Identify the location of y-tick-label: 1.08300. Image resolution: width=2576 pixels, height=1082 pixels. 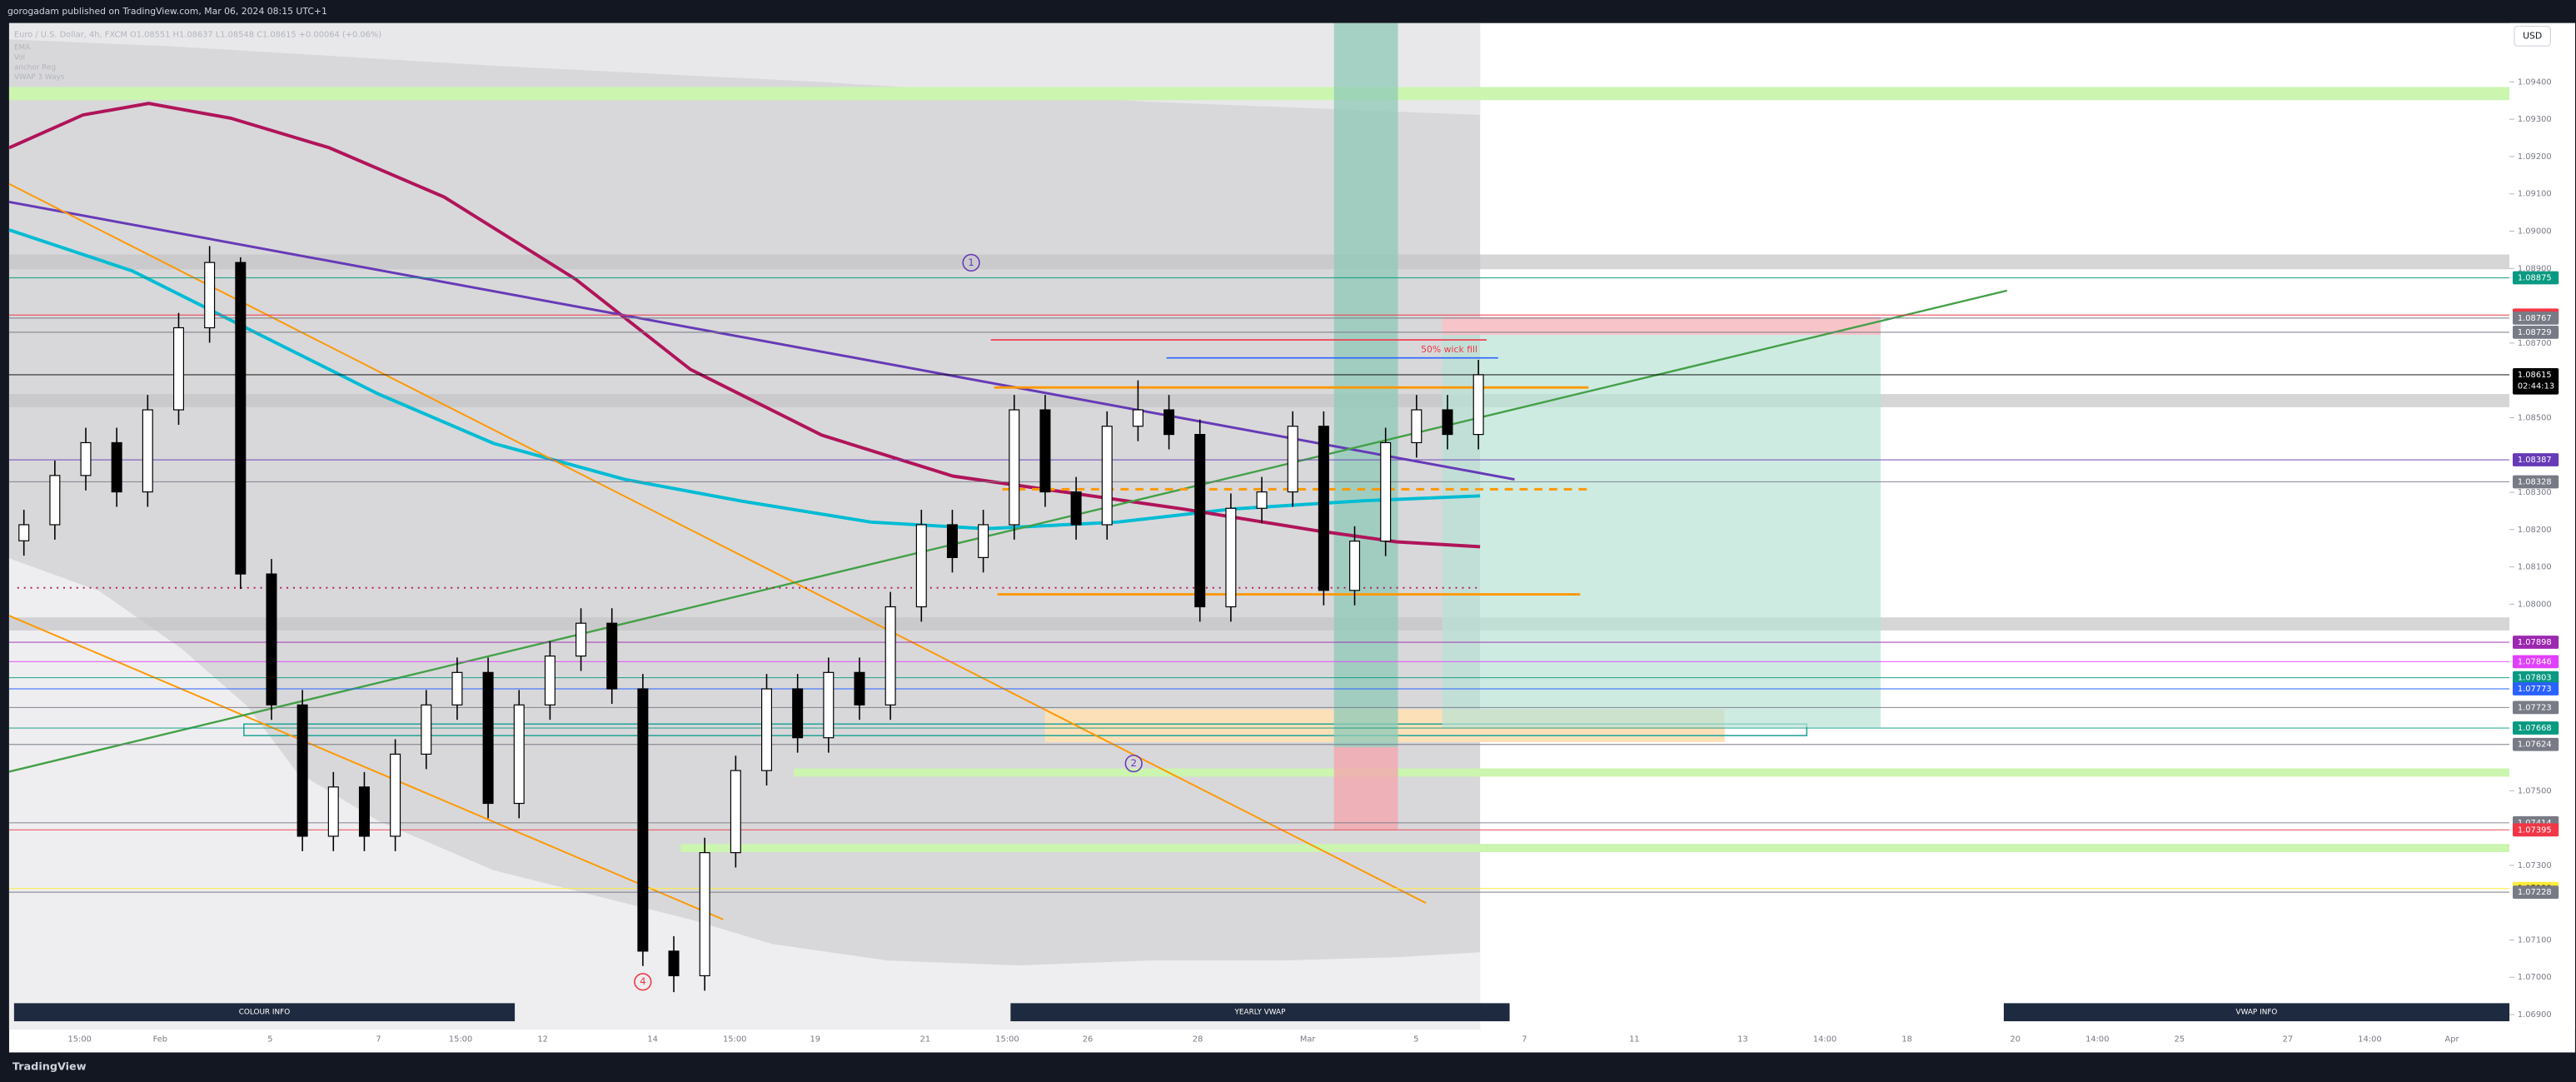
(2535, 492).